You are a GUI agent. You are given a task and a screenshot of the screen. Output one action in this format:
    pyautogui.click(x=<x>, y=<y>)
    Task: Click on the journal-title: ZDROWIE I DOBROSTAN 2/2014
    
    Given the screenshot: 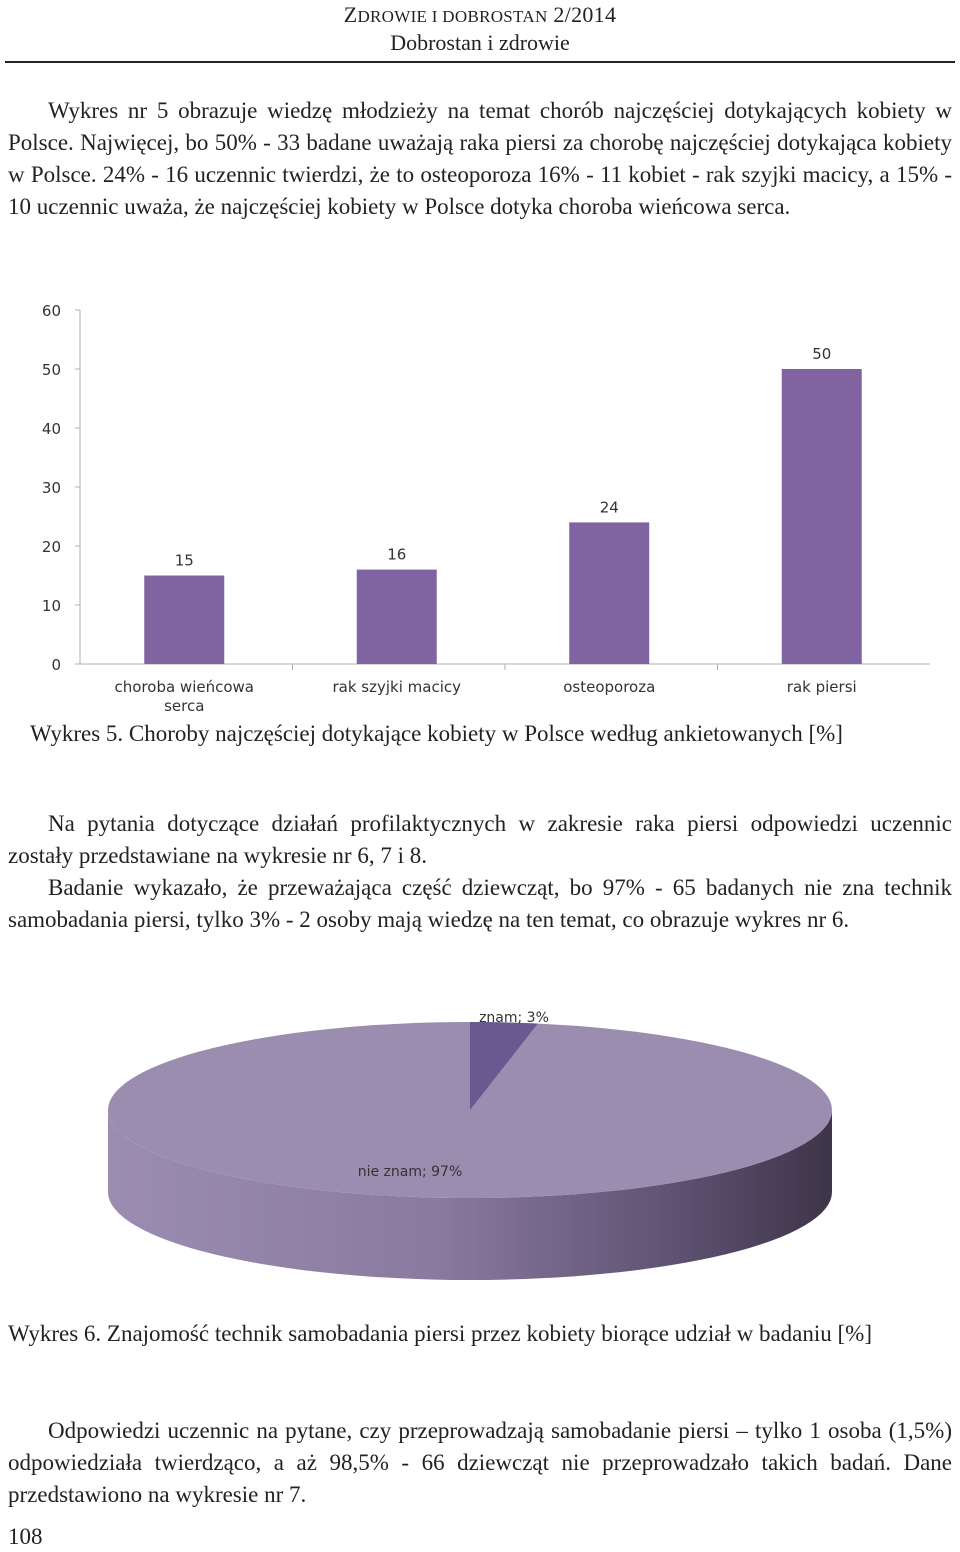 What is the action you would take?
    pyautogui.click(x=480, y=15)
    